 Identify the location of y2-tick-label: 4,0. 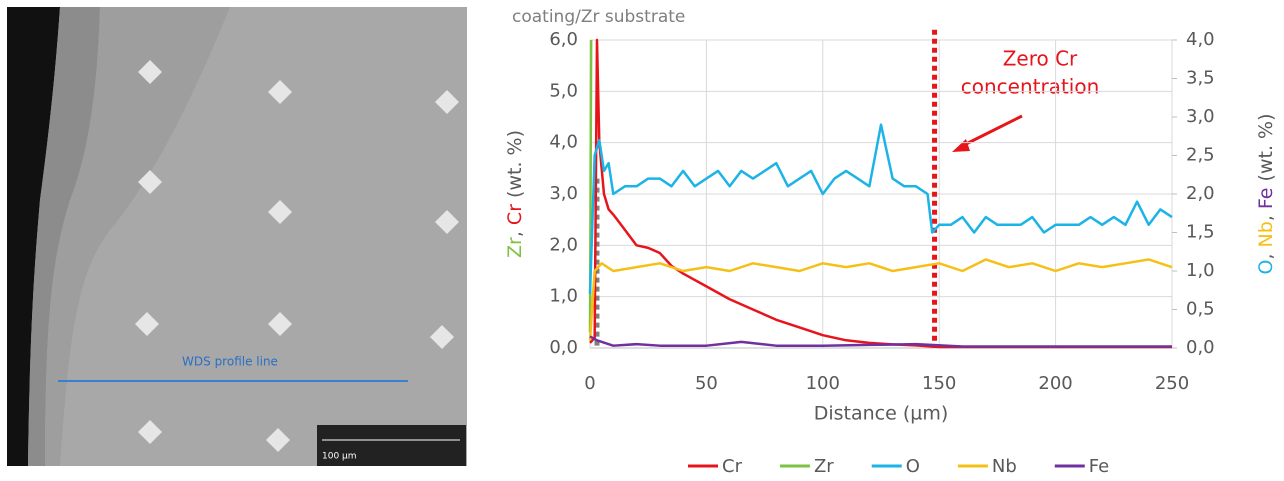
(1200, 39).